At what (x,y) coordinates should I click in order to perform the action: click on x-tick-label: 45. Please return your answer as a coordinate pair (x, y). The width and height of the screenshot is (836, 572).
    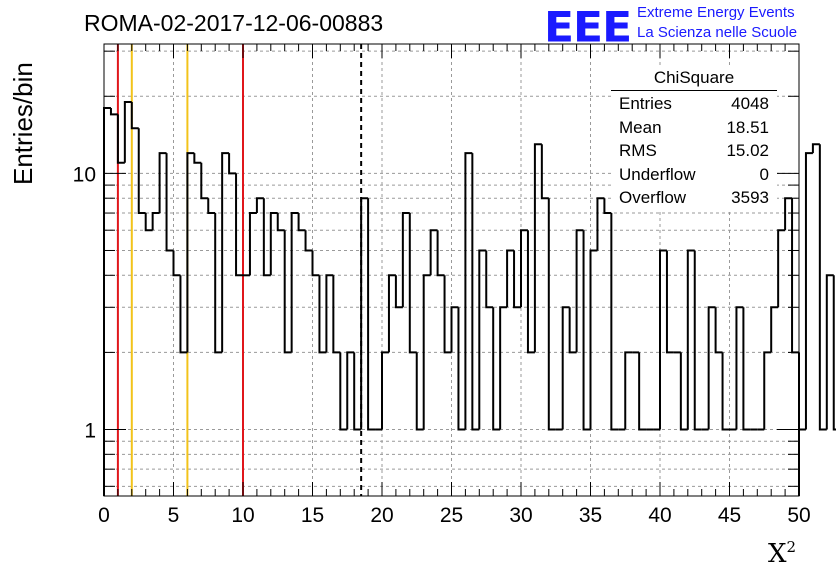
    Looking at the image, I should click on (729, 515).